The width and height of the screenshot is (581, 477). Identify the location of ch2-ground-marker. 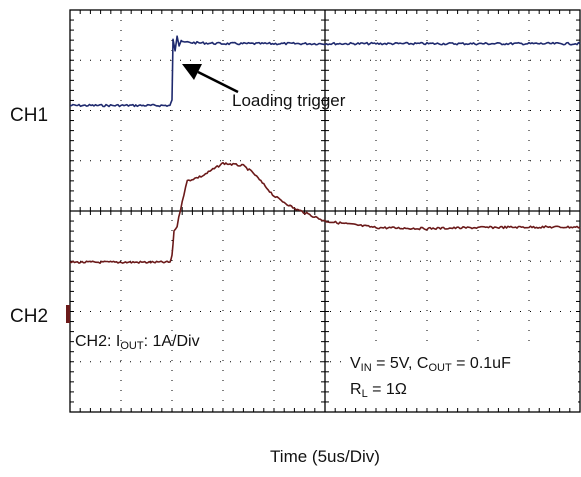
(68, 314).